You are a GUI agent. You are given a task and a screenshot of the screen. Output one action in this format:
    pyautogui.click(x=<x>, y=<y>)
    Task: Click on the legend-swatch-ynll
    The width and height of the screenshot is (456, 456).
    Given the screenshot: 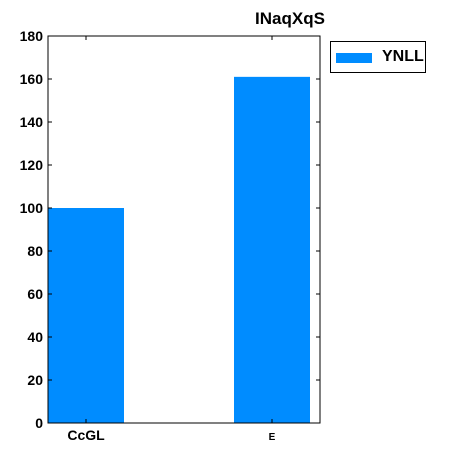 What is the action you would take?
    pyautogui.click(x=354, y=58)
    